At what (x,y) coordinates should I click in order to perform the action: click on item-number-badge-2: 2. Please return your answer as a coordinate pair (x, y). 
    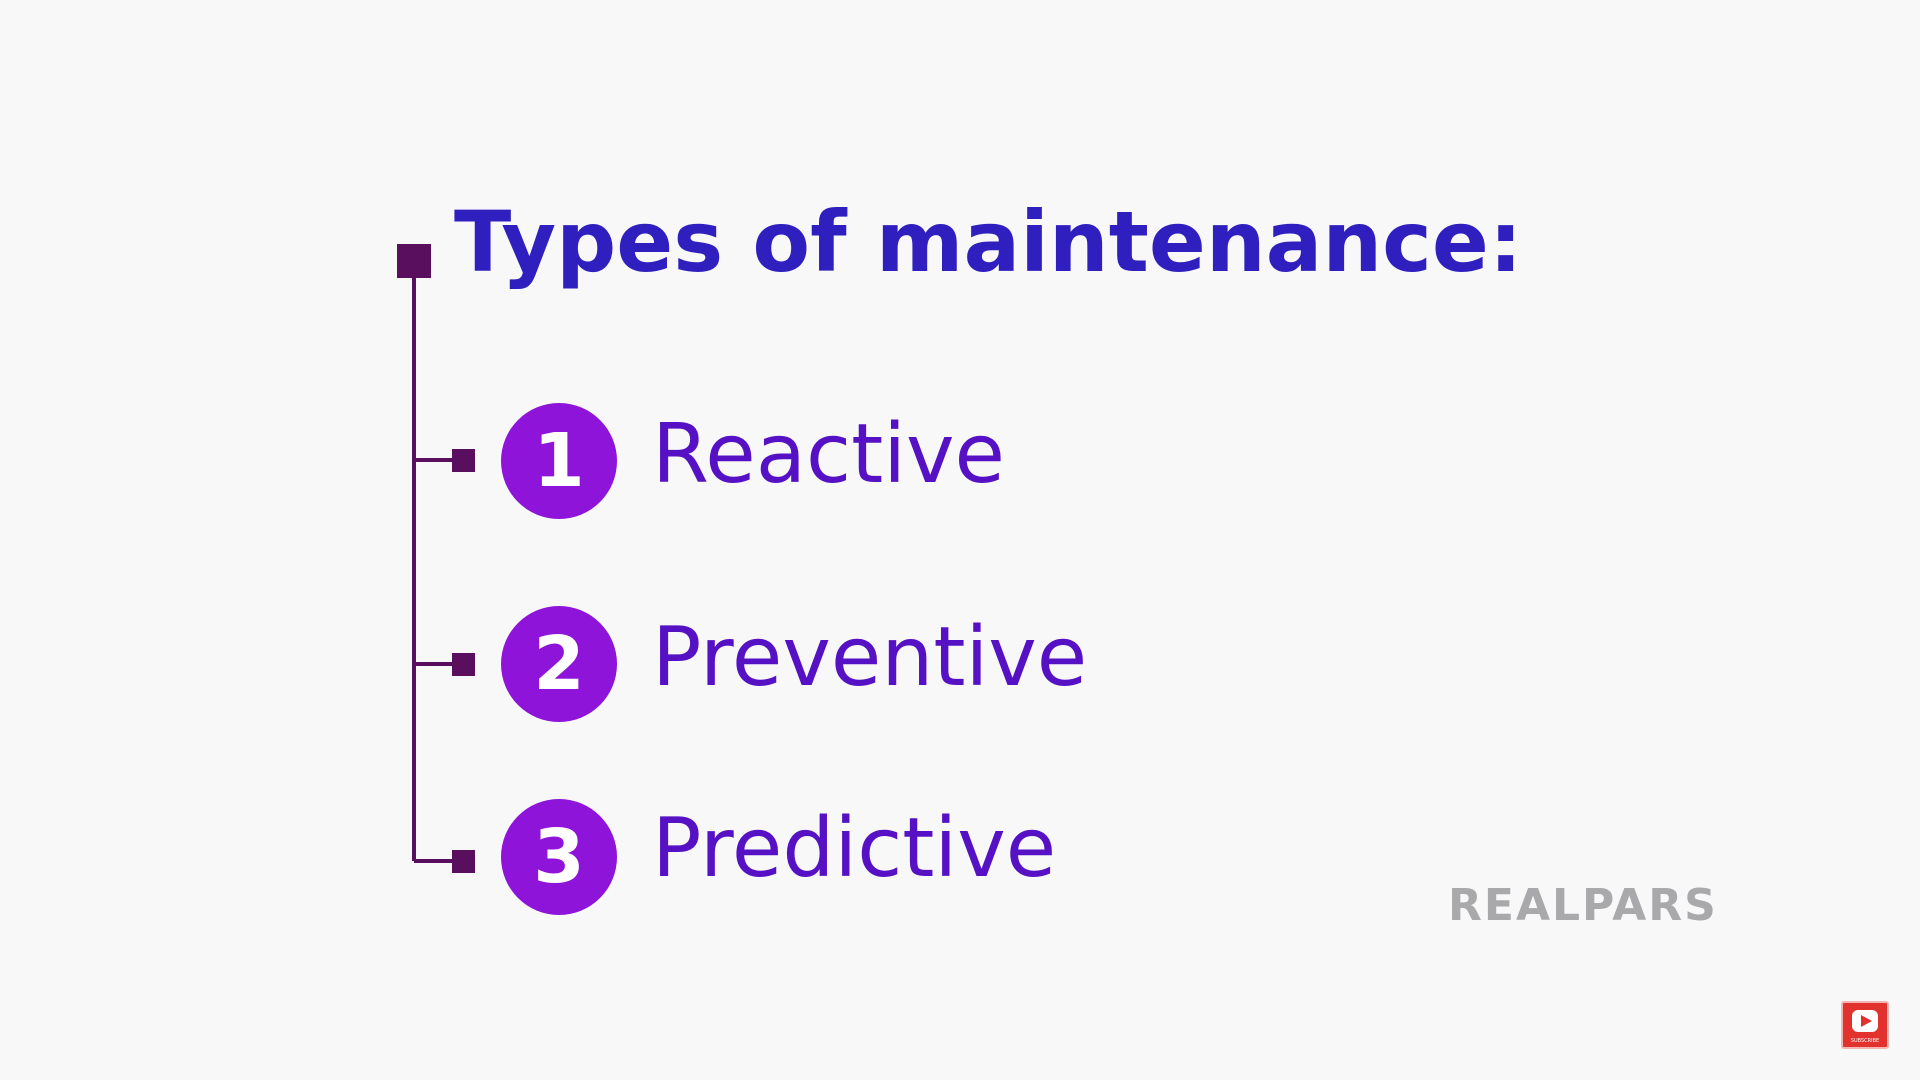
    Looking at the image, I should click on (559, 664).